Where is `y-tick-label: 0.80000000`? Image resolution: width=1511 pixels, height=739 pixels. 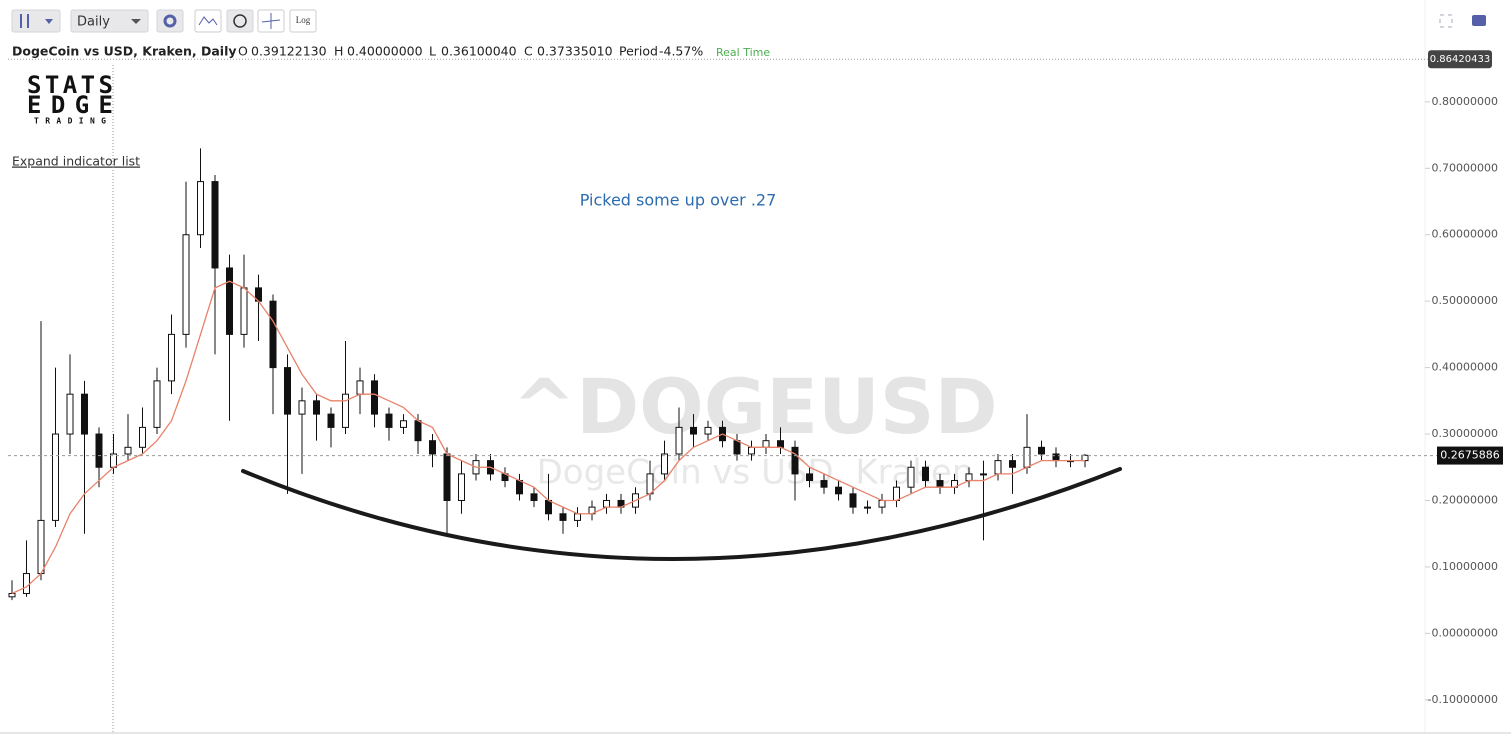 y-tick-label: 0.80000000 is located at coordinates (1465, 101).